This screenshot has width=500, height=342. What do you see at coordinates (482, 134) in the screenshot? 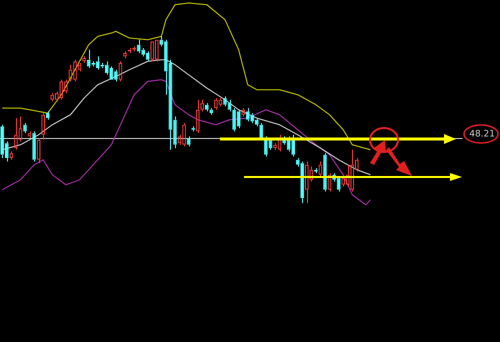
I see `annotation: 48.21` at bounding box center [482, 134].